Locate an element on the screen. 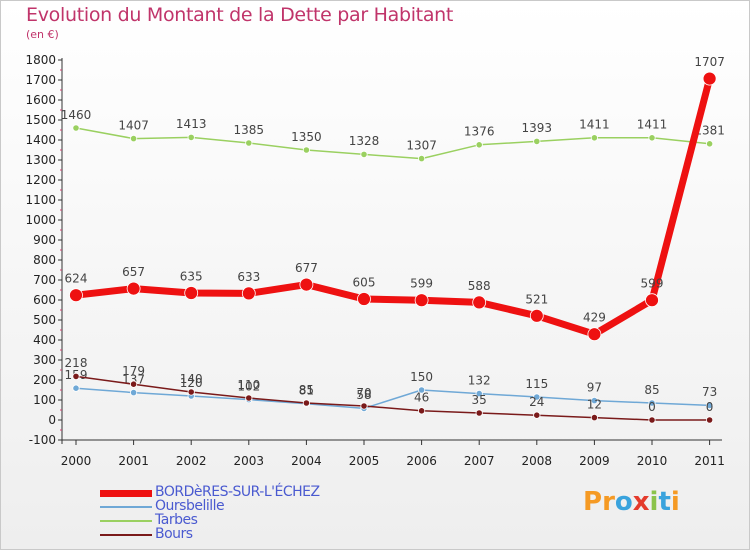 This screenshot has height=550, width=750. data-label-bours: 46 is located at coordinates (421, 398).